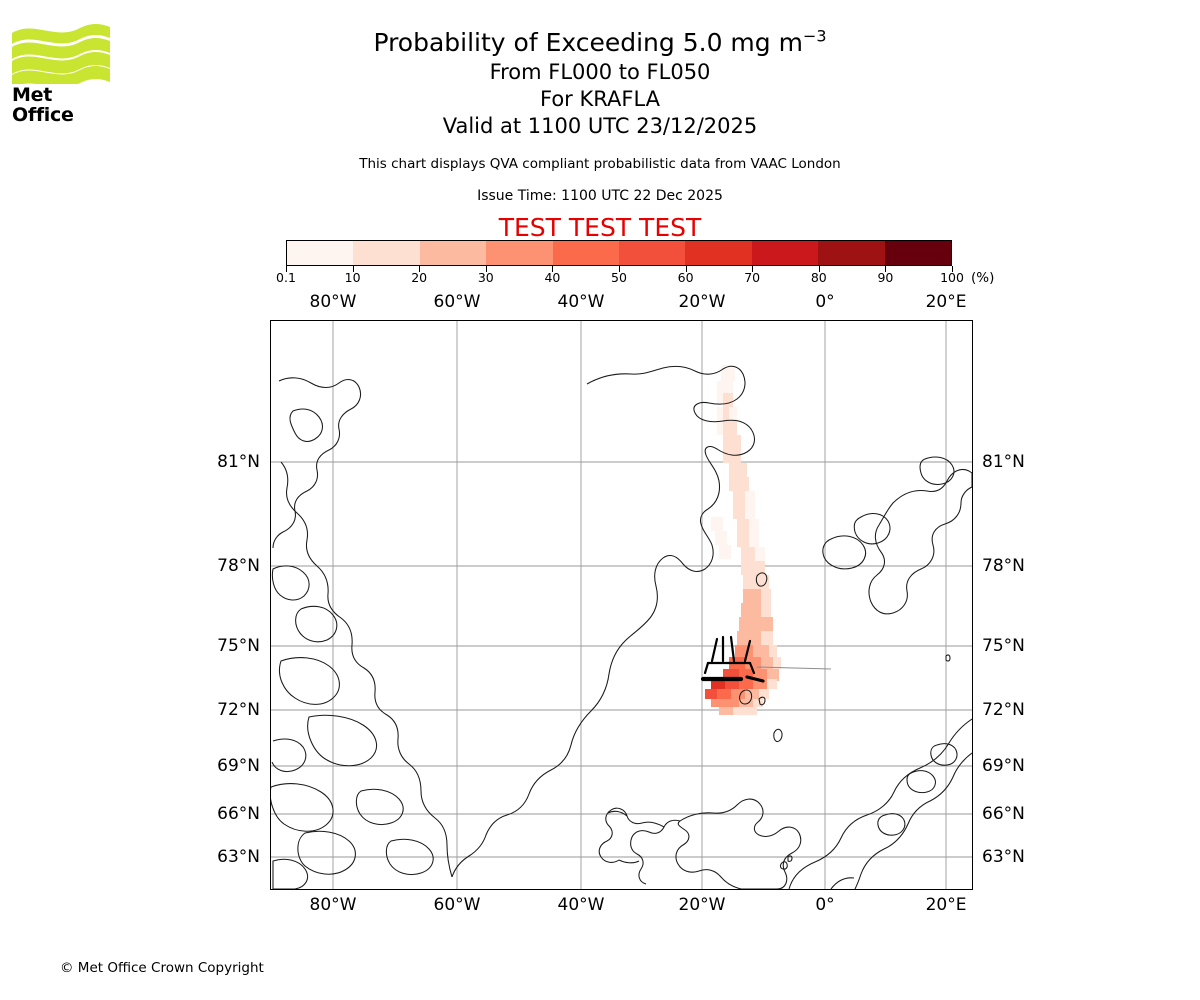 The height and width of the screenshot is (1000, 1200). I want to click on lat-tick-label-left: 81°N, so click(238, 462).